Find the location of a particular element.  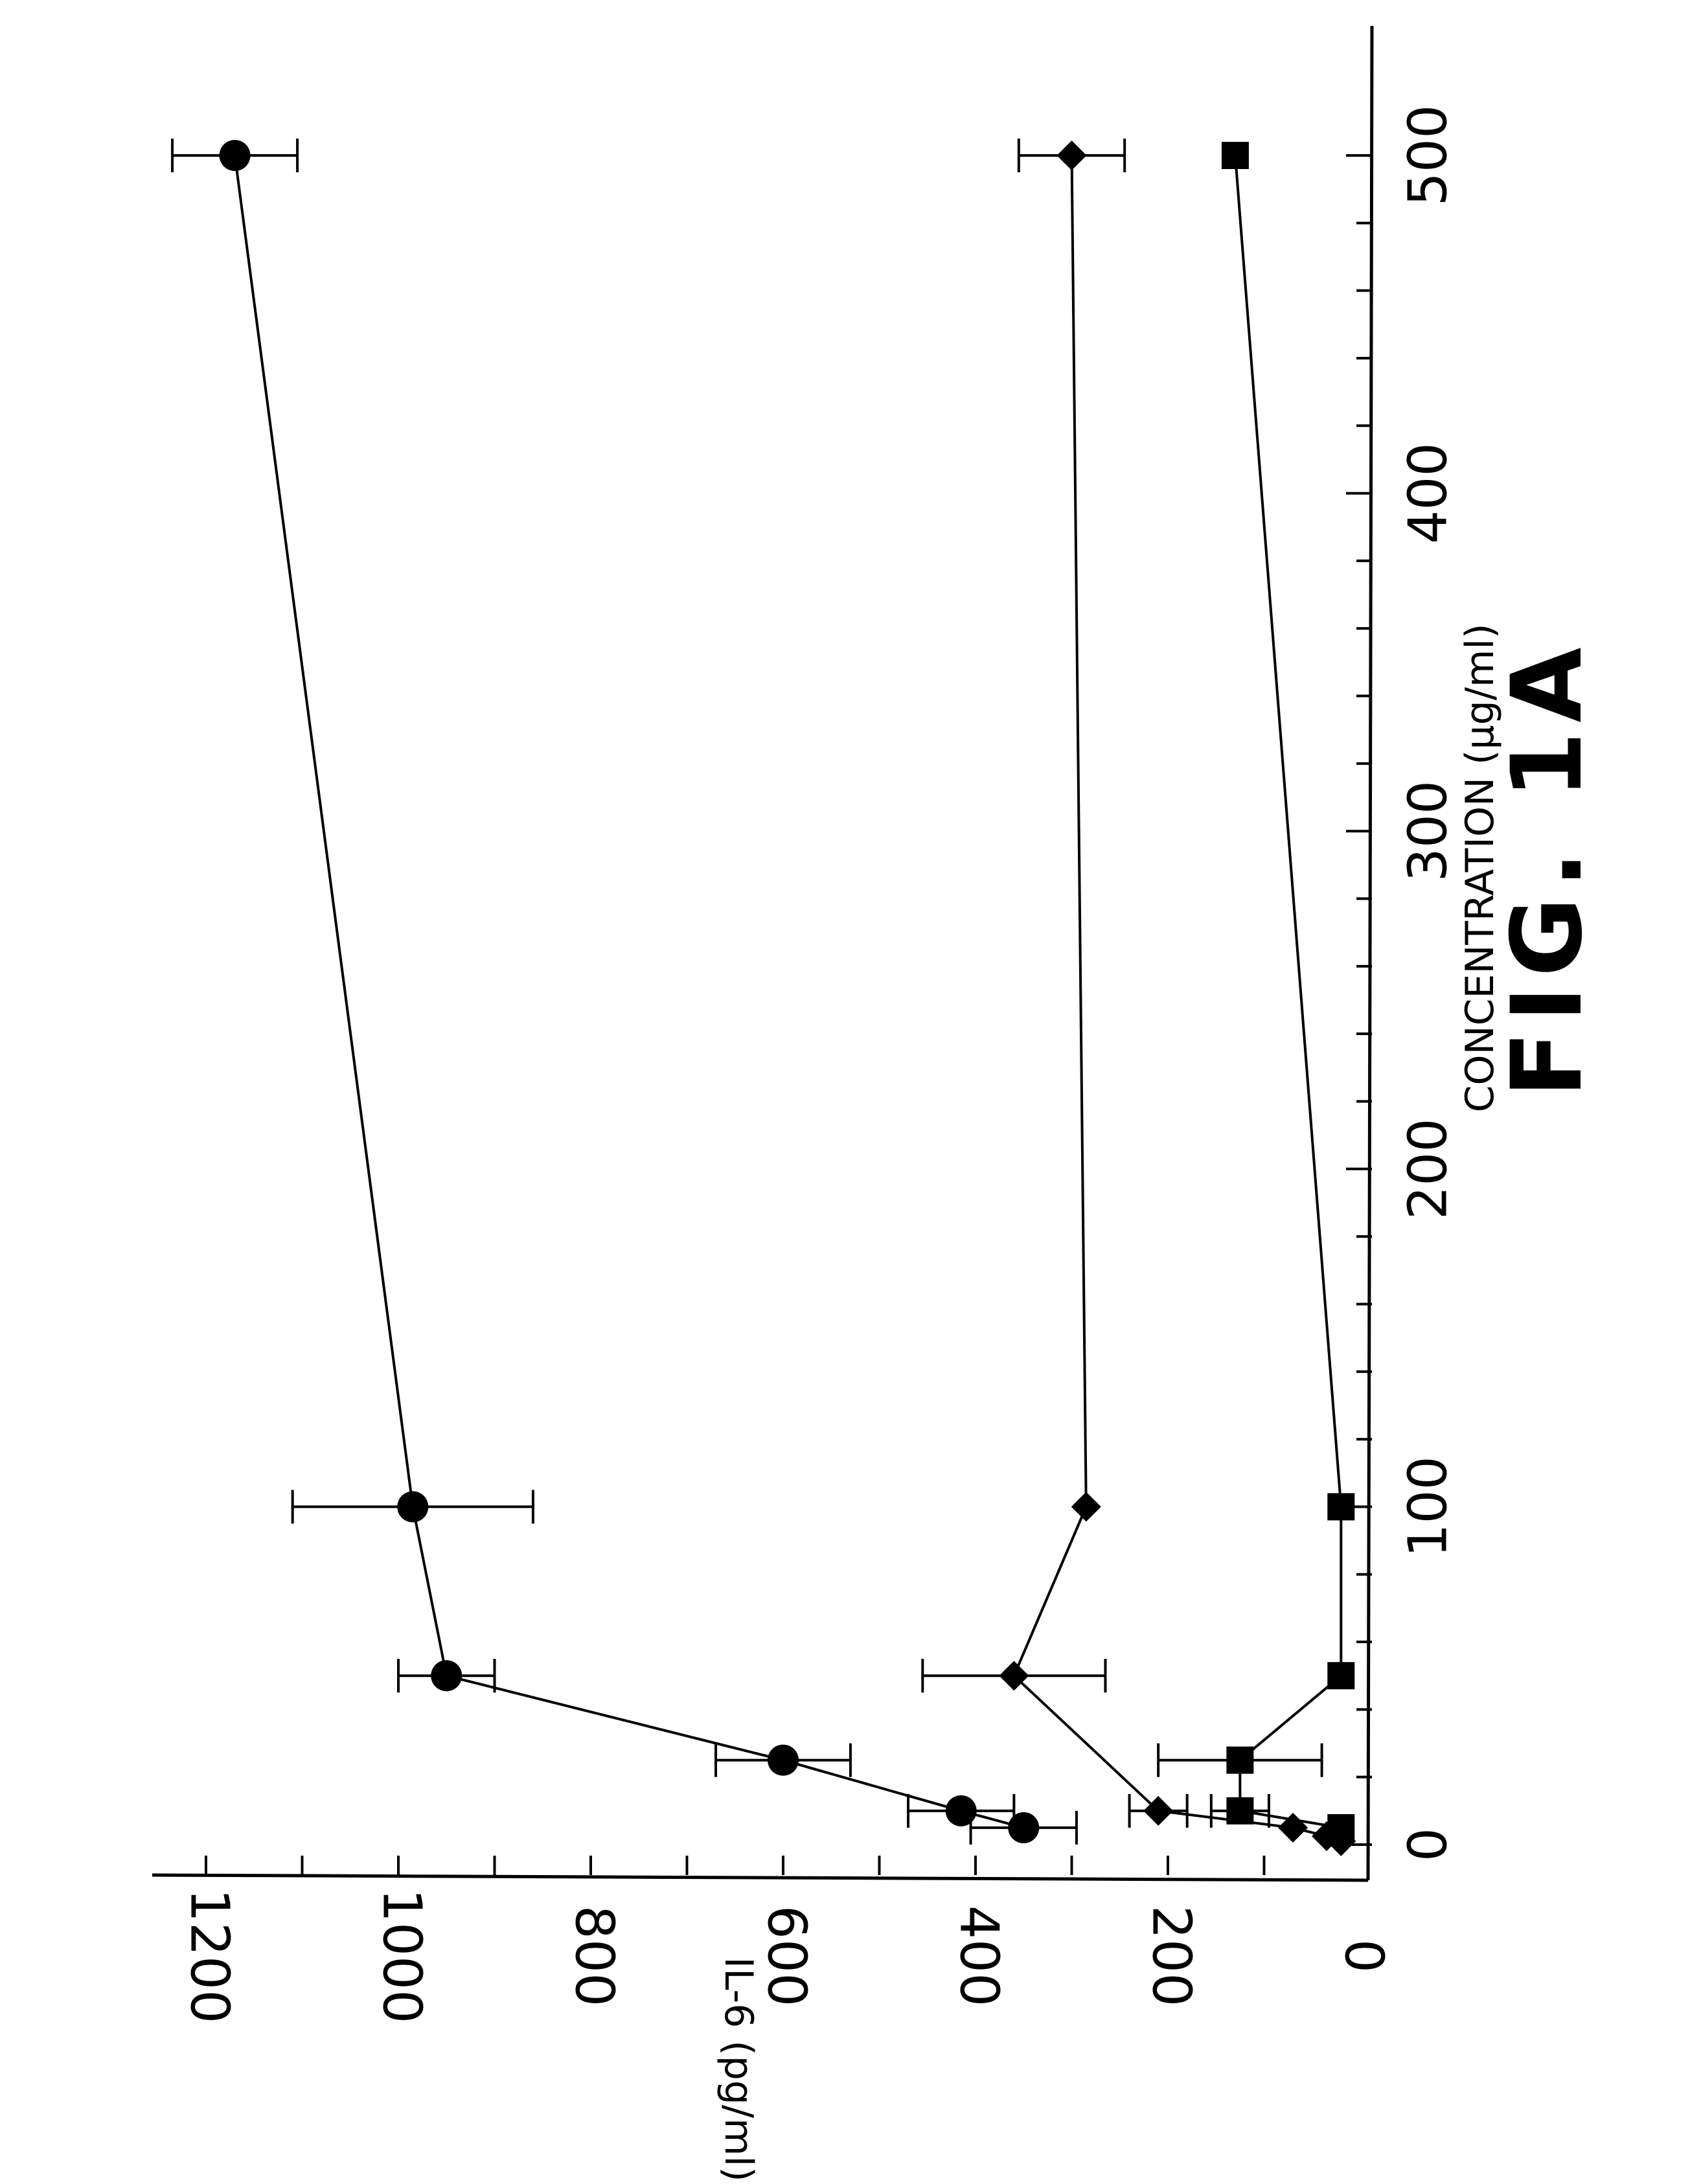

x-tick-label: 300 is located at coordinates (1428, 831).